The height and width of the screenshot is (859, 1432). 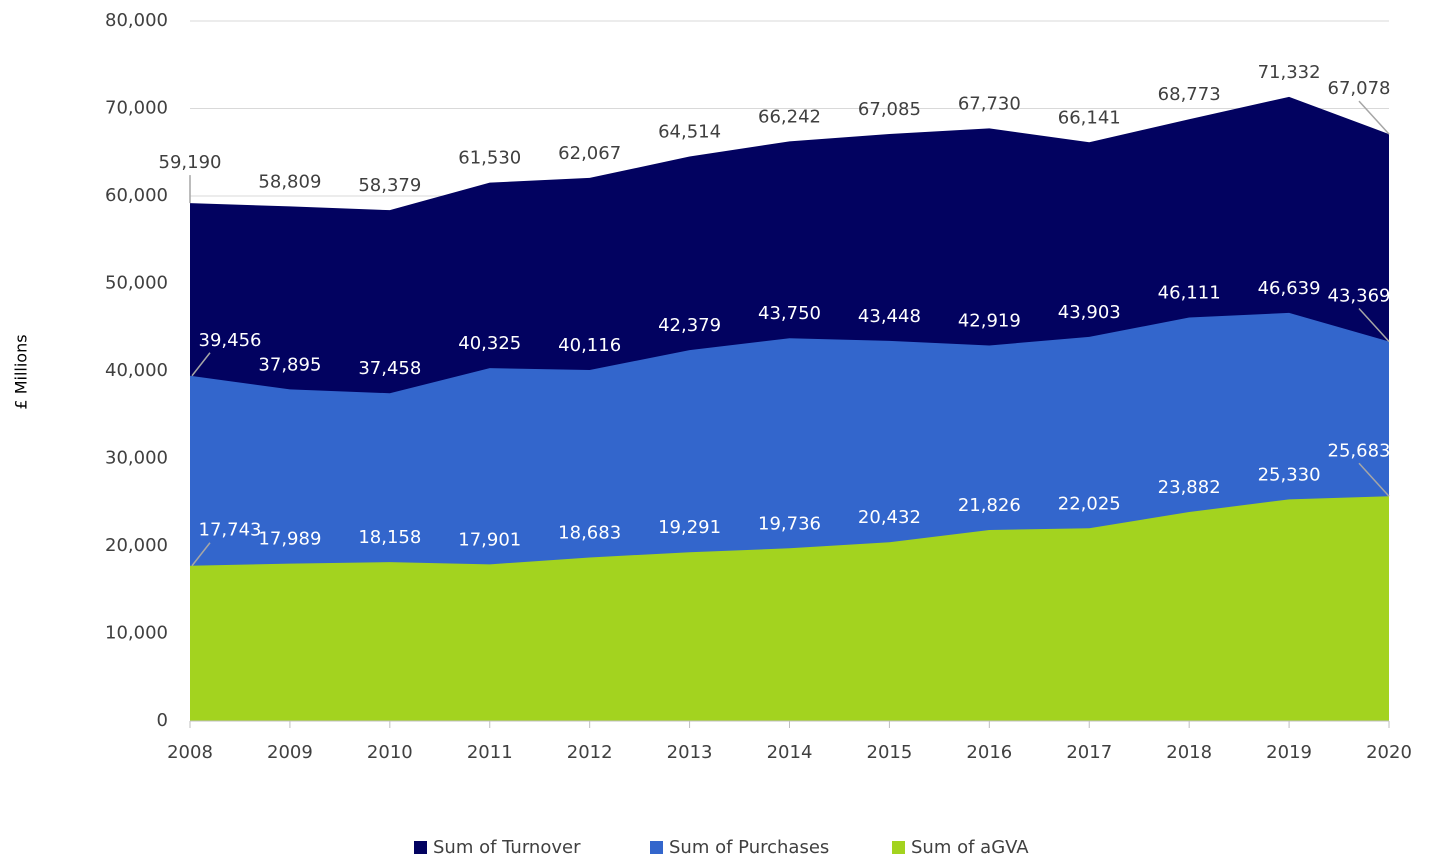 What do you see at coordinates (789, 523) in the screenshot?
I see `data-label: 19,736` at bounding box center [789, 523].